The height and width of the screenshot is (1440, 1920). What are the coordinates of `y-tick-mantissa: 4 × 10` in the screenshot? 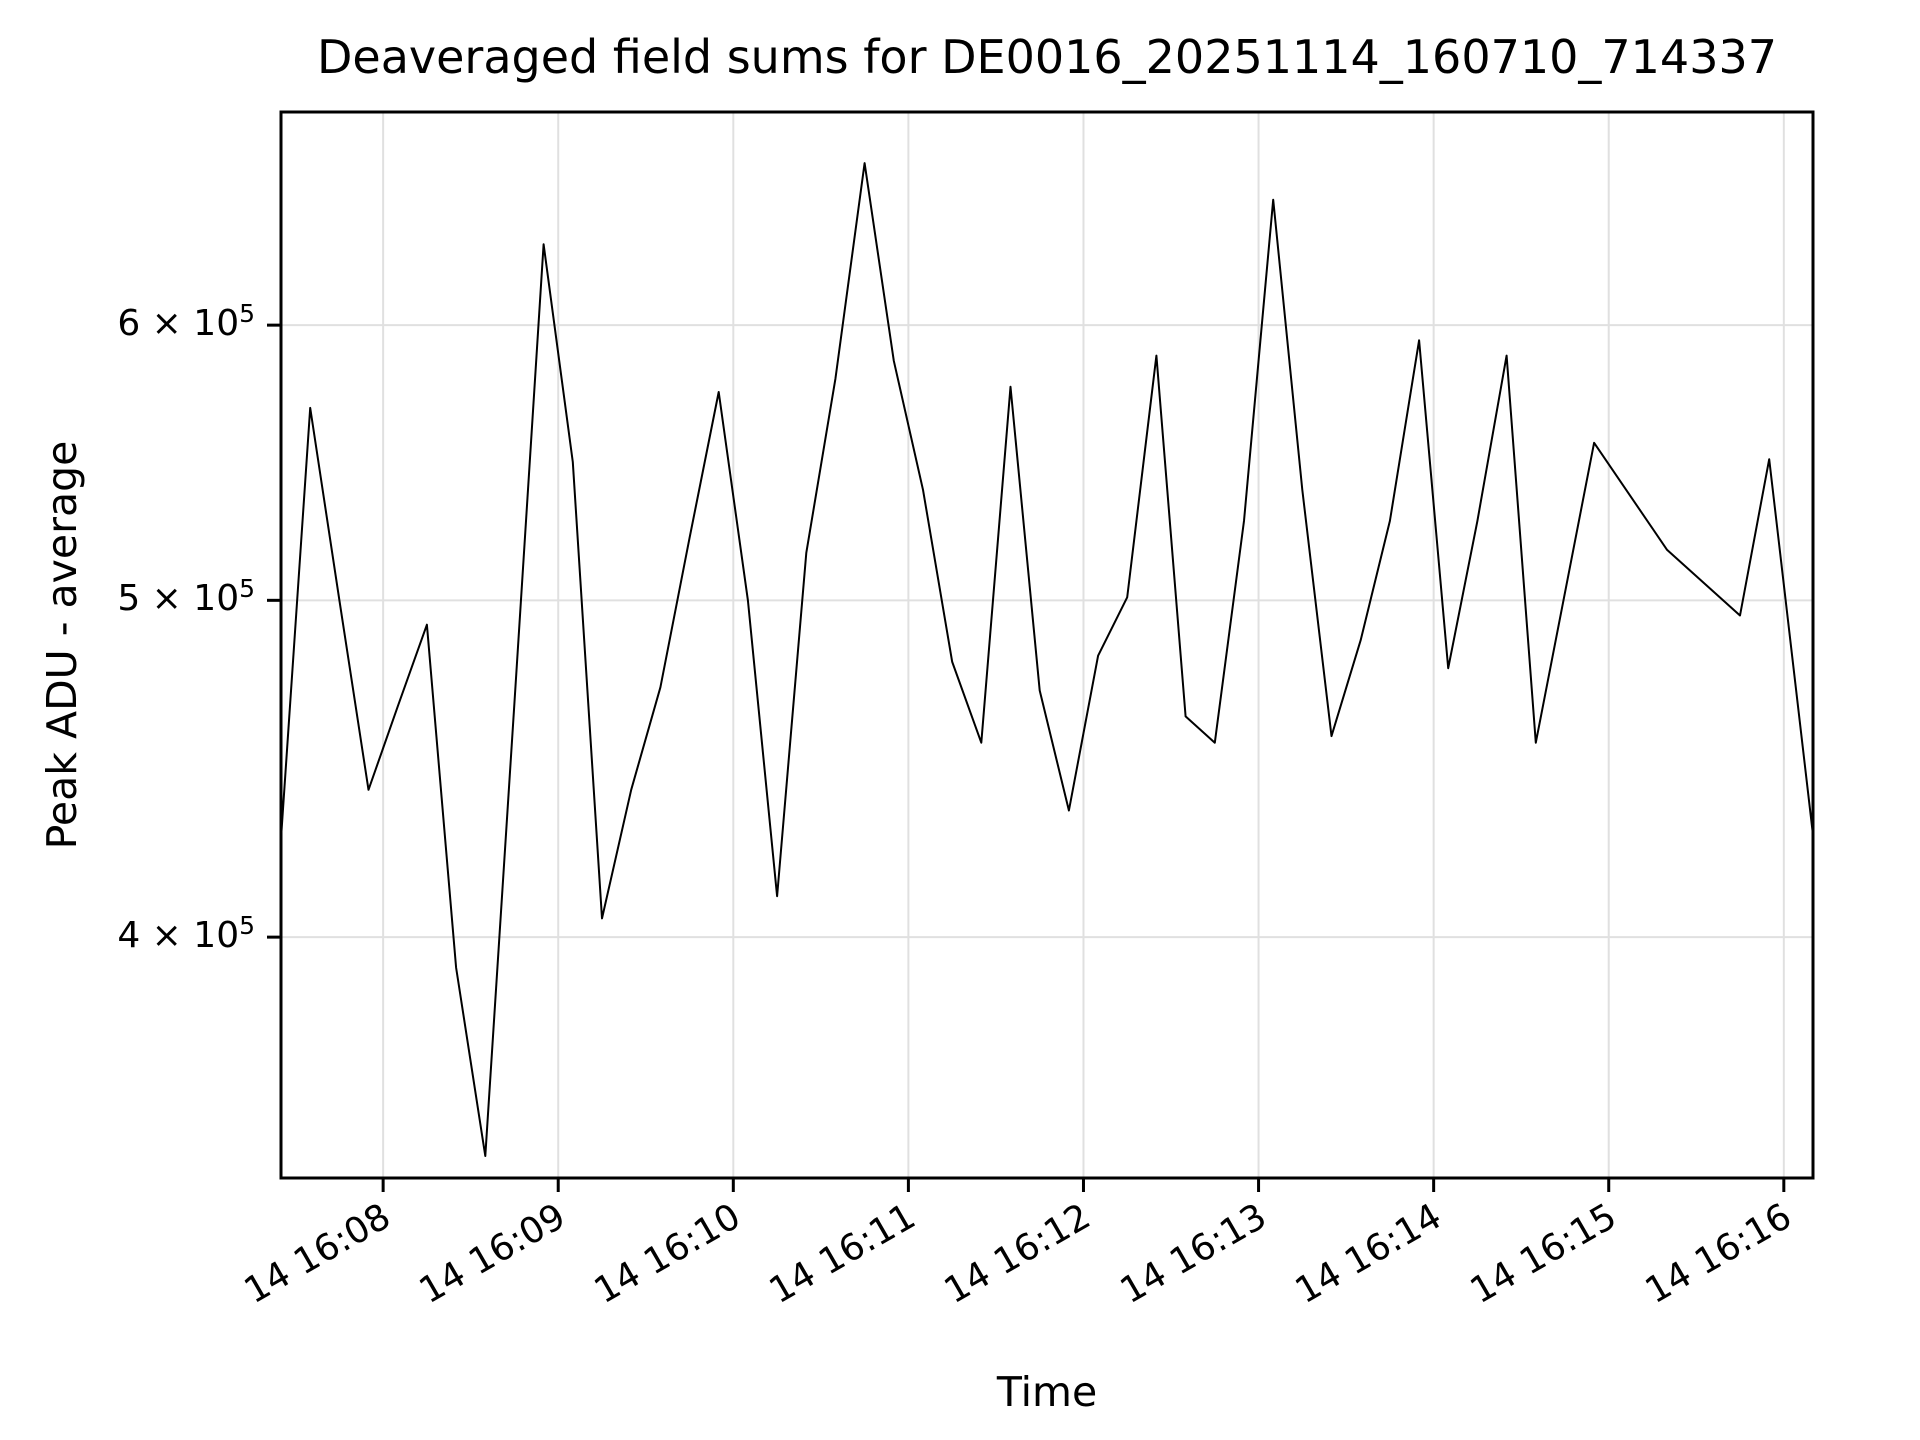 It's located at (178, 936).